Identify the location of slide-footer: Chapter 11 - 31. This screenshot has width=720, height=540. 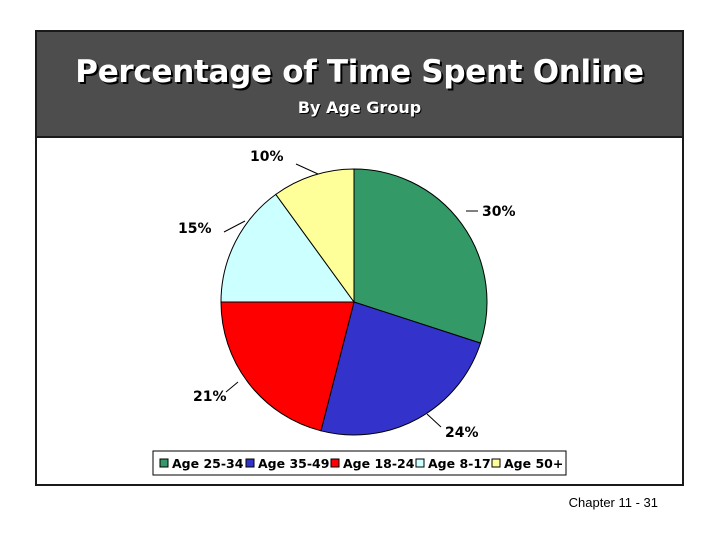
(613, 502).